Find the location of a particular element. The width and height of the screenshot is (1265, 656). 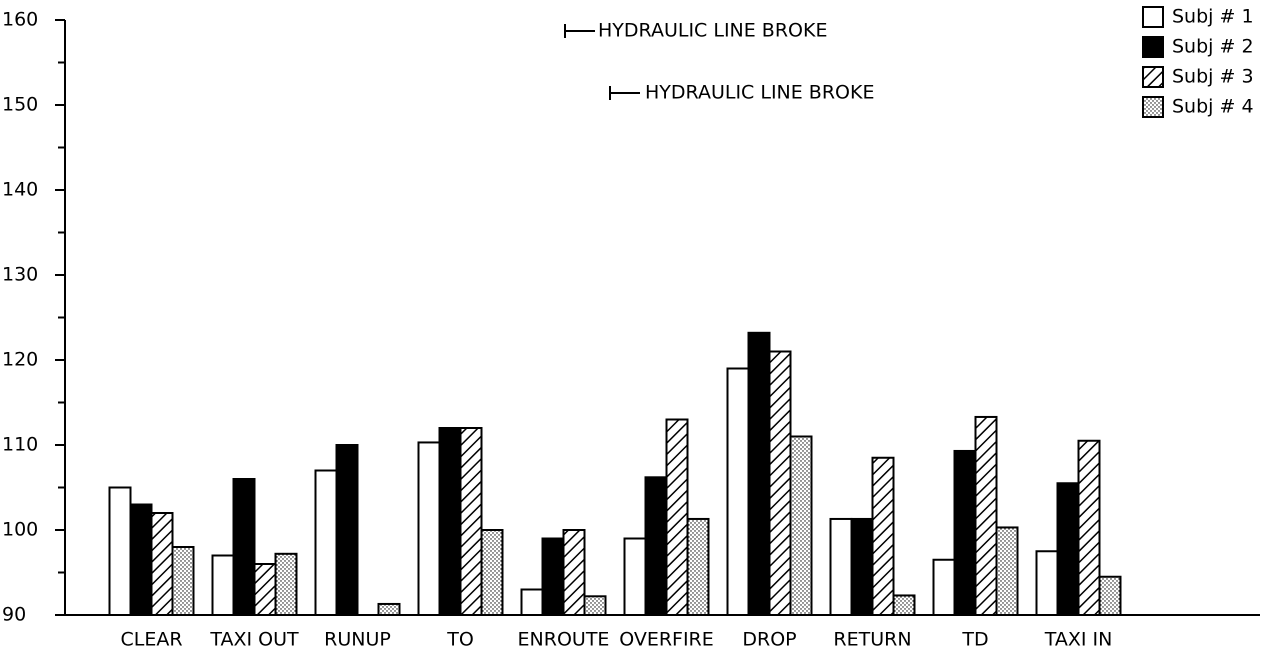

x-tick-label: CLEAR is located at coordinates (151, 640).